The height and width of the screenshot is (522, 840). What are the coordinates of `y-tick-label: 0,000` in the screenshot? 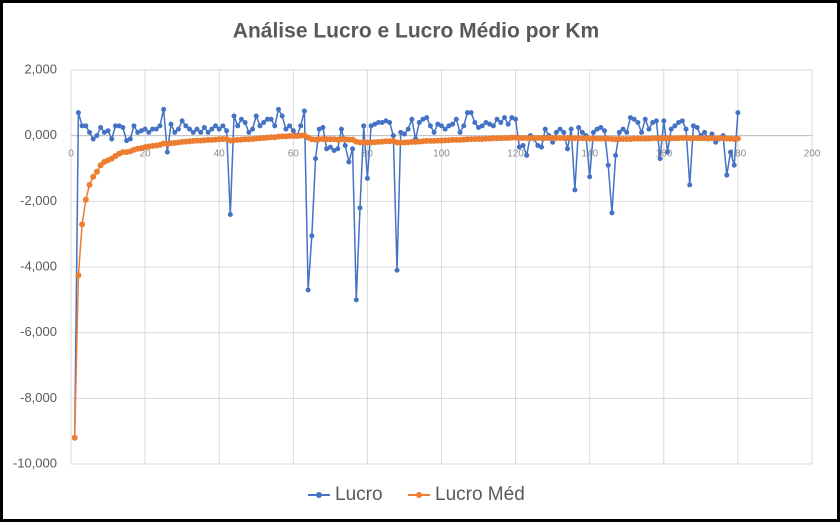 It's located at (40, 134).